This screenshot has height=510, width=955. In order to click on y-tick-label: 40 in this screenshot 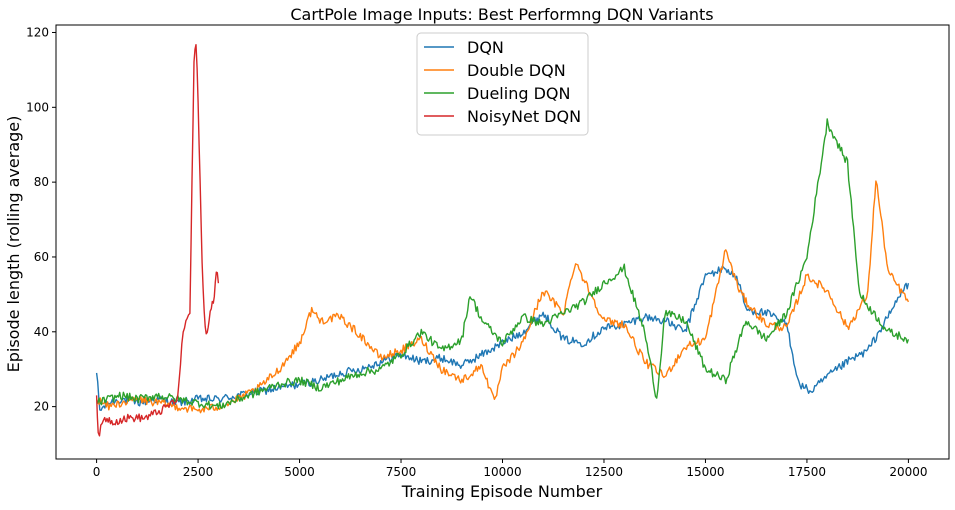, I will do `click(41, 332)`.